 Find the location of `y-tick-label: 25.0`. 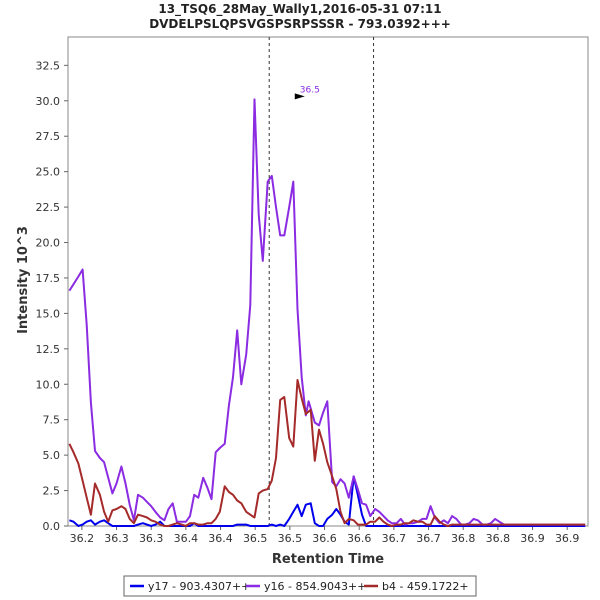

y-tick-label: 25.0 is located at coordinates (48, 172).